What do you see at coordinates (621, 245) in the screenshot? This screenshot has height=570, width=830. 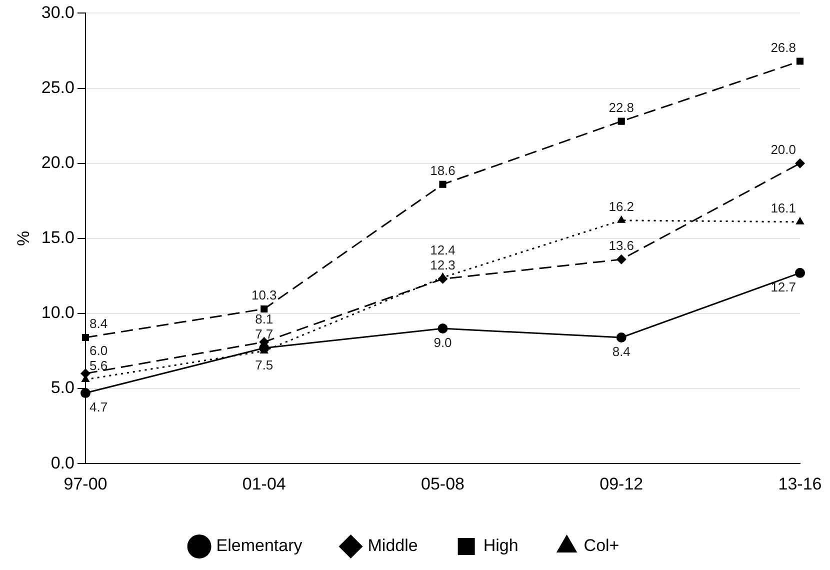 I see `data-label: 13.6` at bounding box center [621, 245].